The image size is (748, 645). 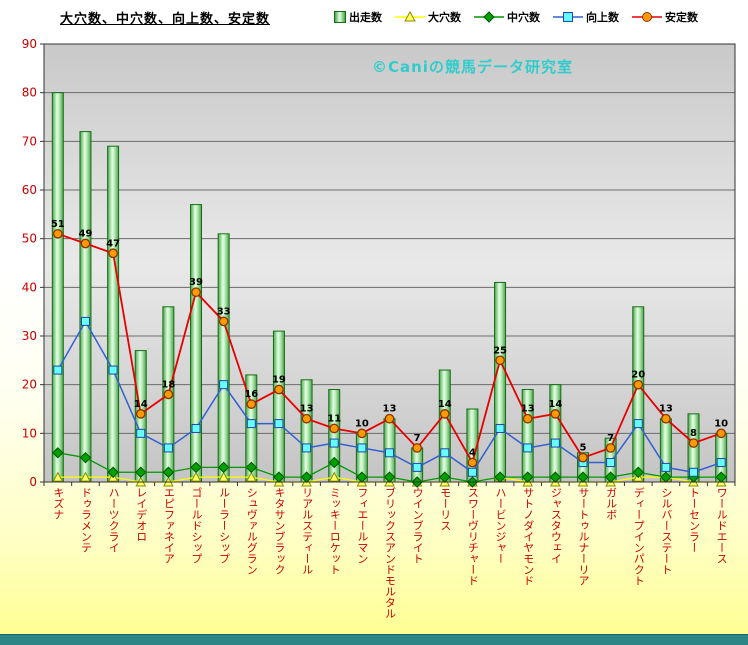 What do you see at coordinates (472, 453) in the screenshot?
I see `data-label: 4` at bounding box center [472, 453].